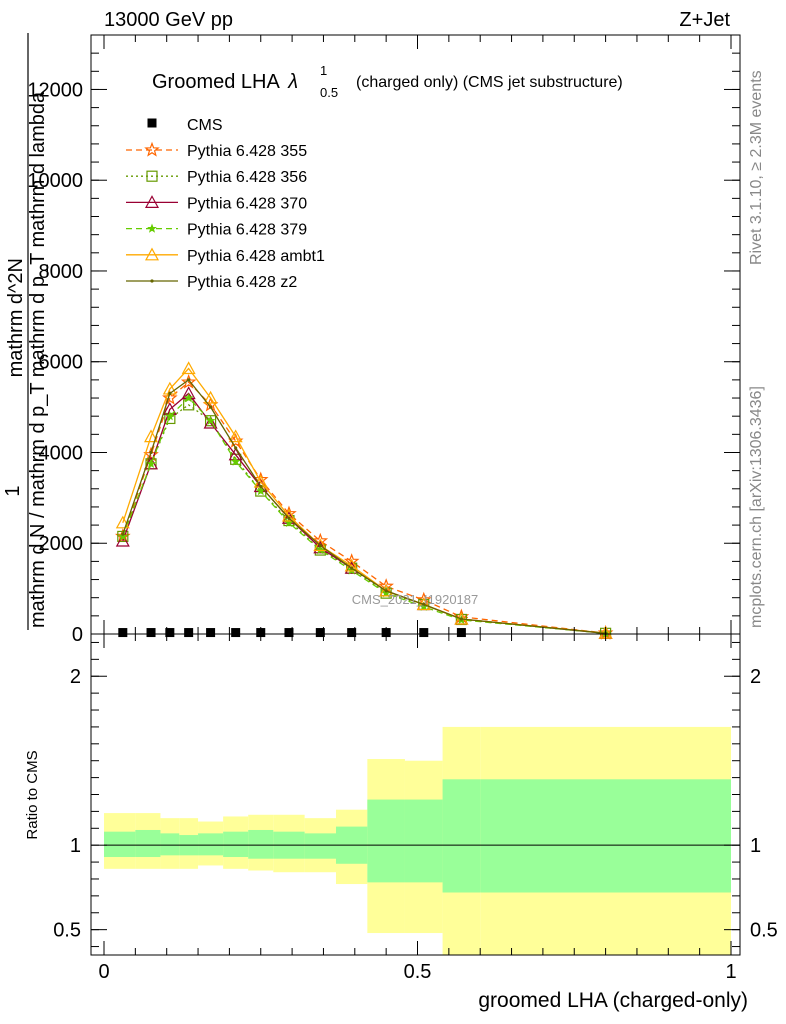 The image size is (786, 1024). What do you see at coordinates (75, 846) in the screenshot?
I see `ratio-y-tick-label: 1` at bounding box center [75, 846].